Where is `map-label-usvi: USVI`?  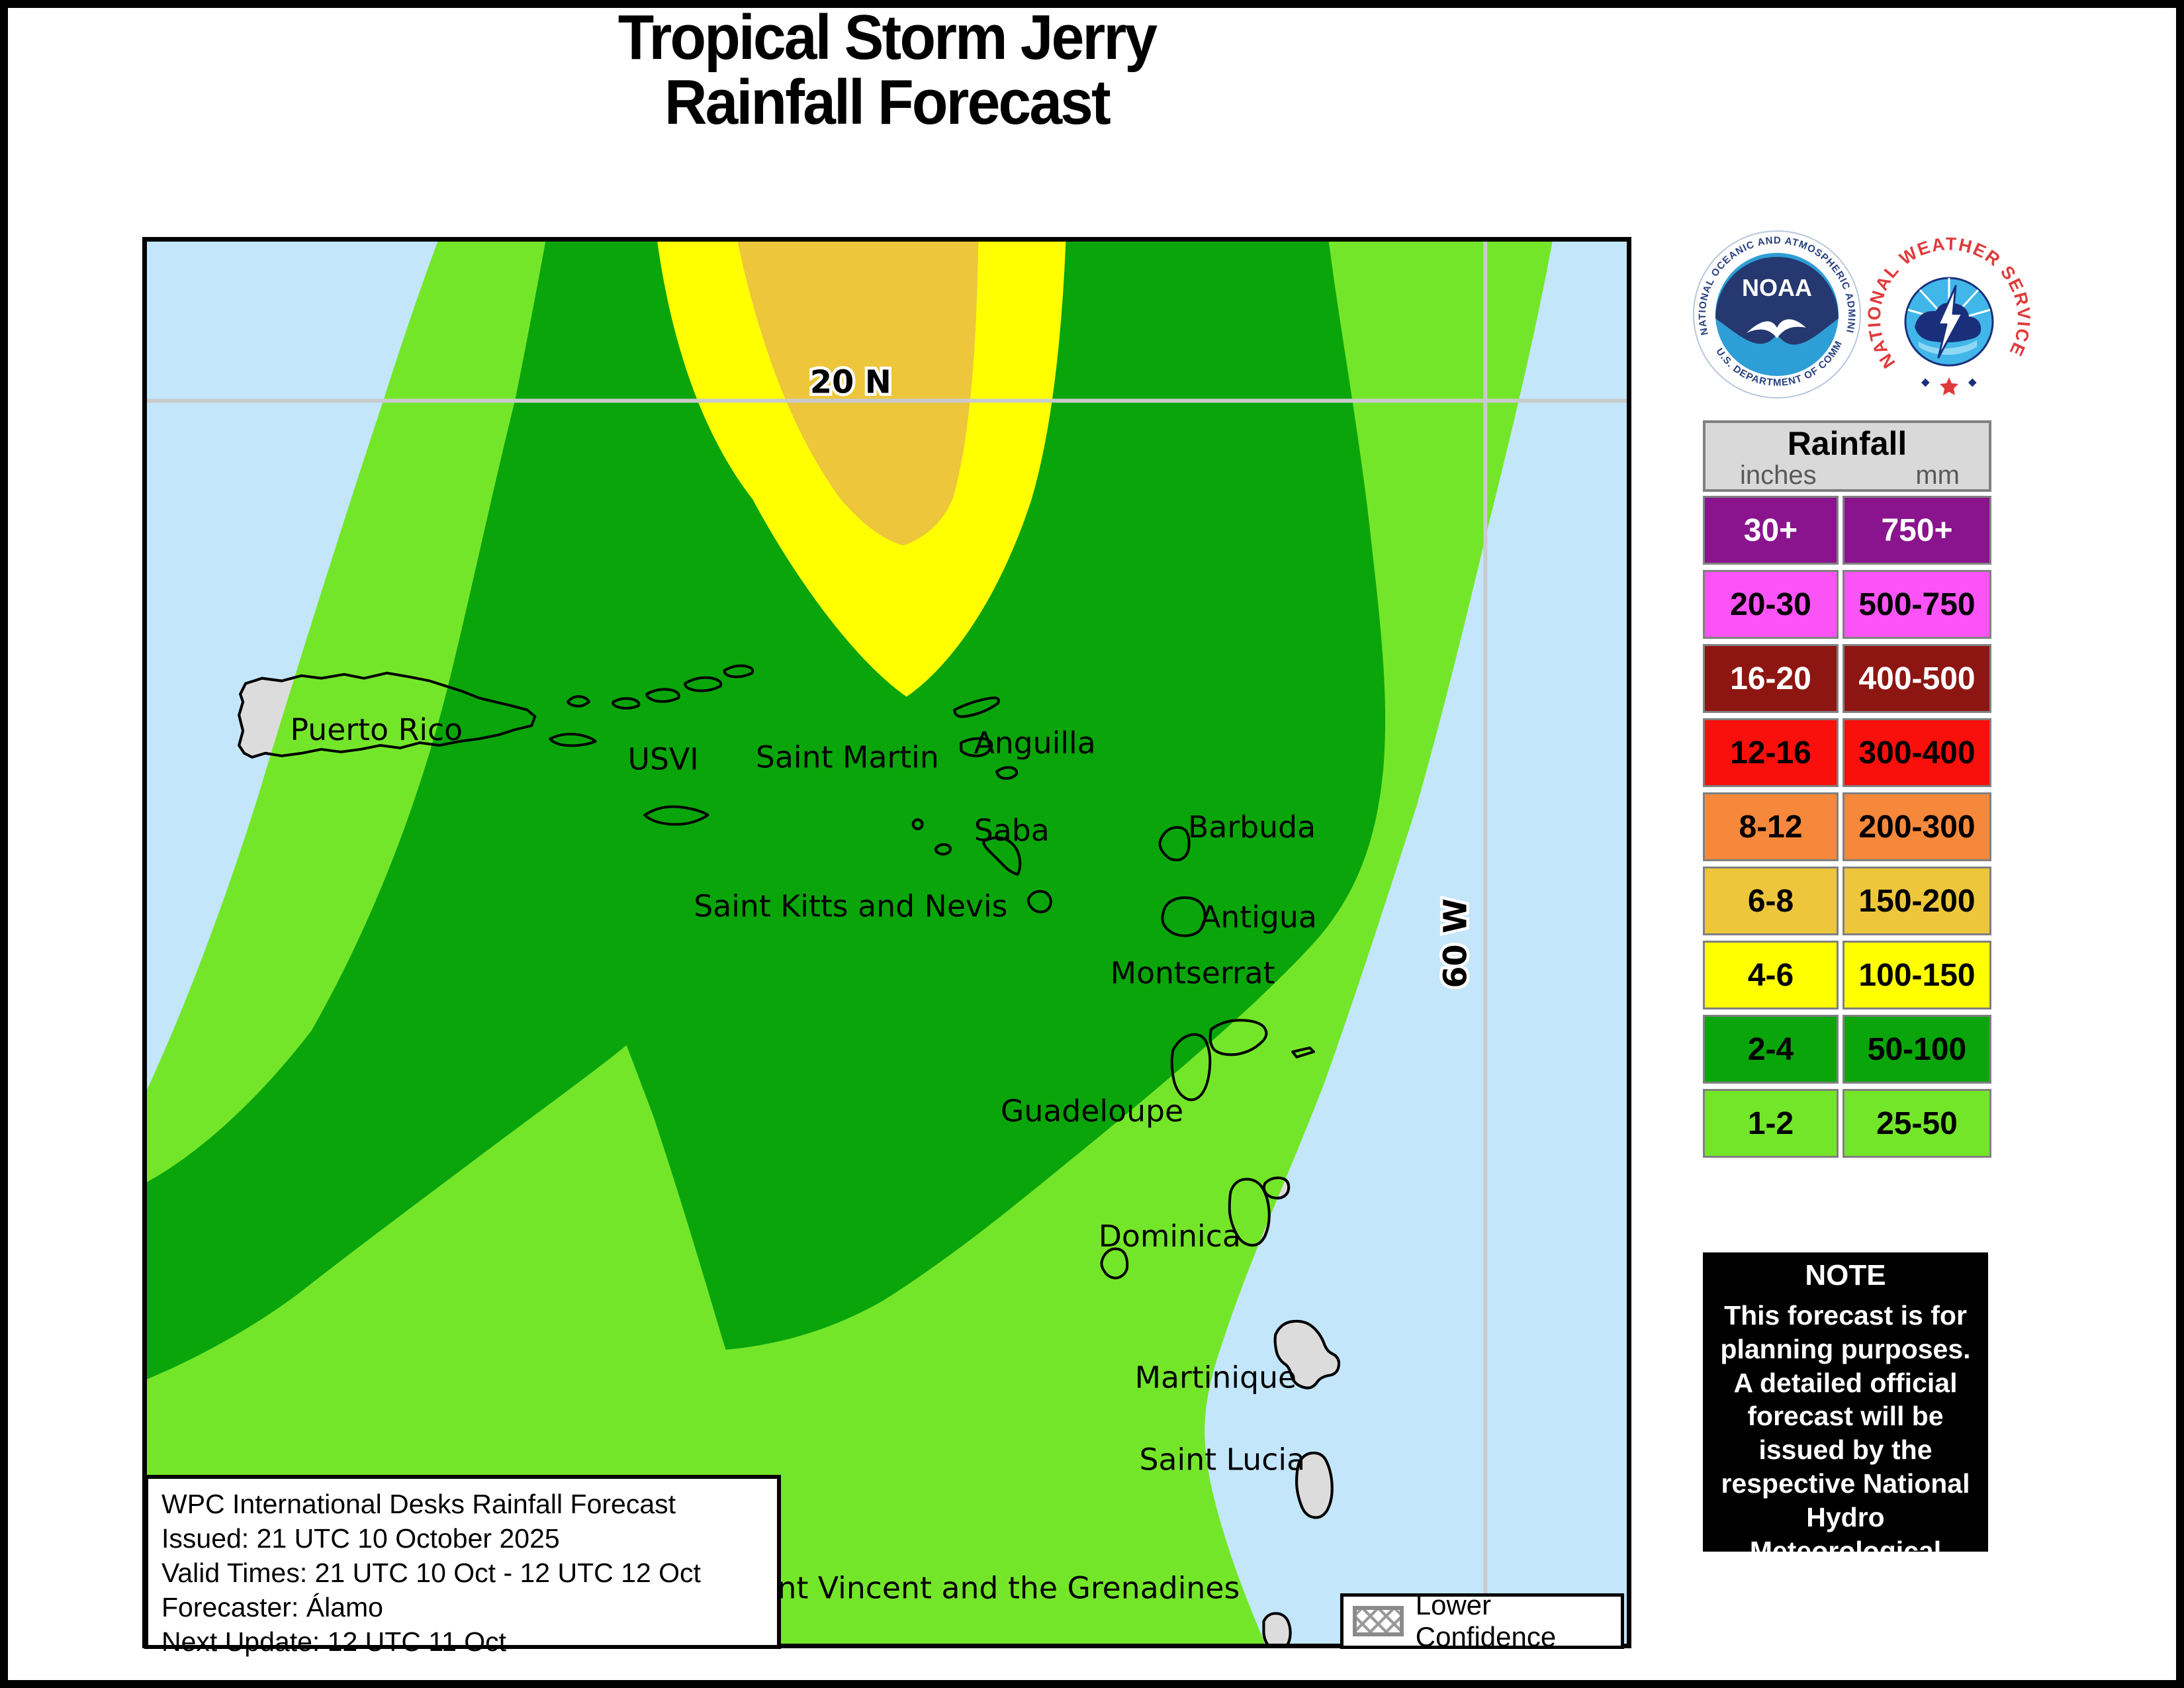
map-label-usvi: USVI is located at coordinates (663, 759).